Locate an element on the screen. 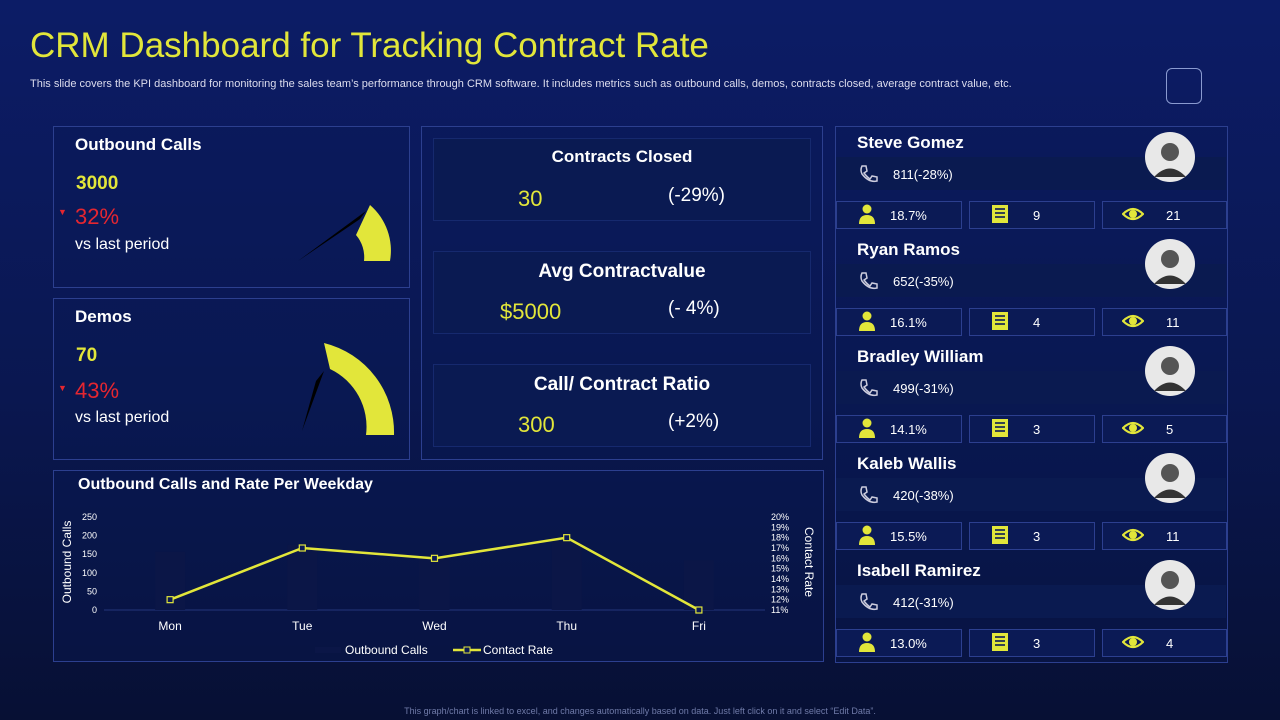 This screenshot has height=720, width=1280. person-name: Bradley William is located at coordinates (920, 356).